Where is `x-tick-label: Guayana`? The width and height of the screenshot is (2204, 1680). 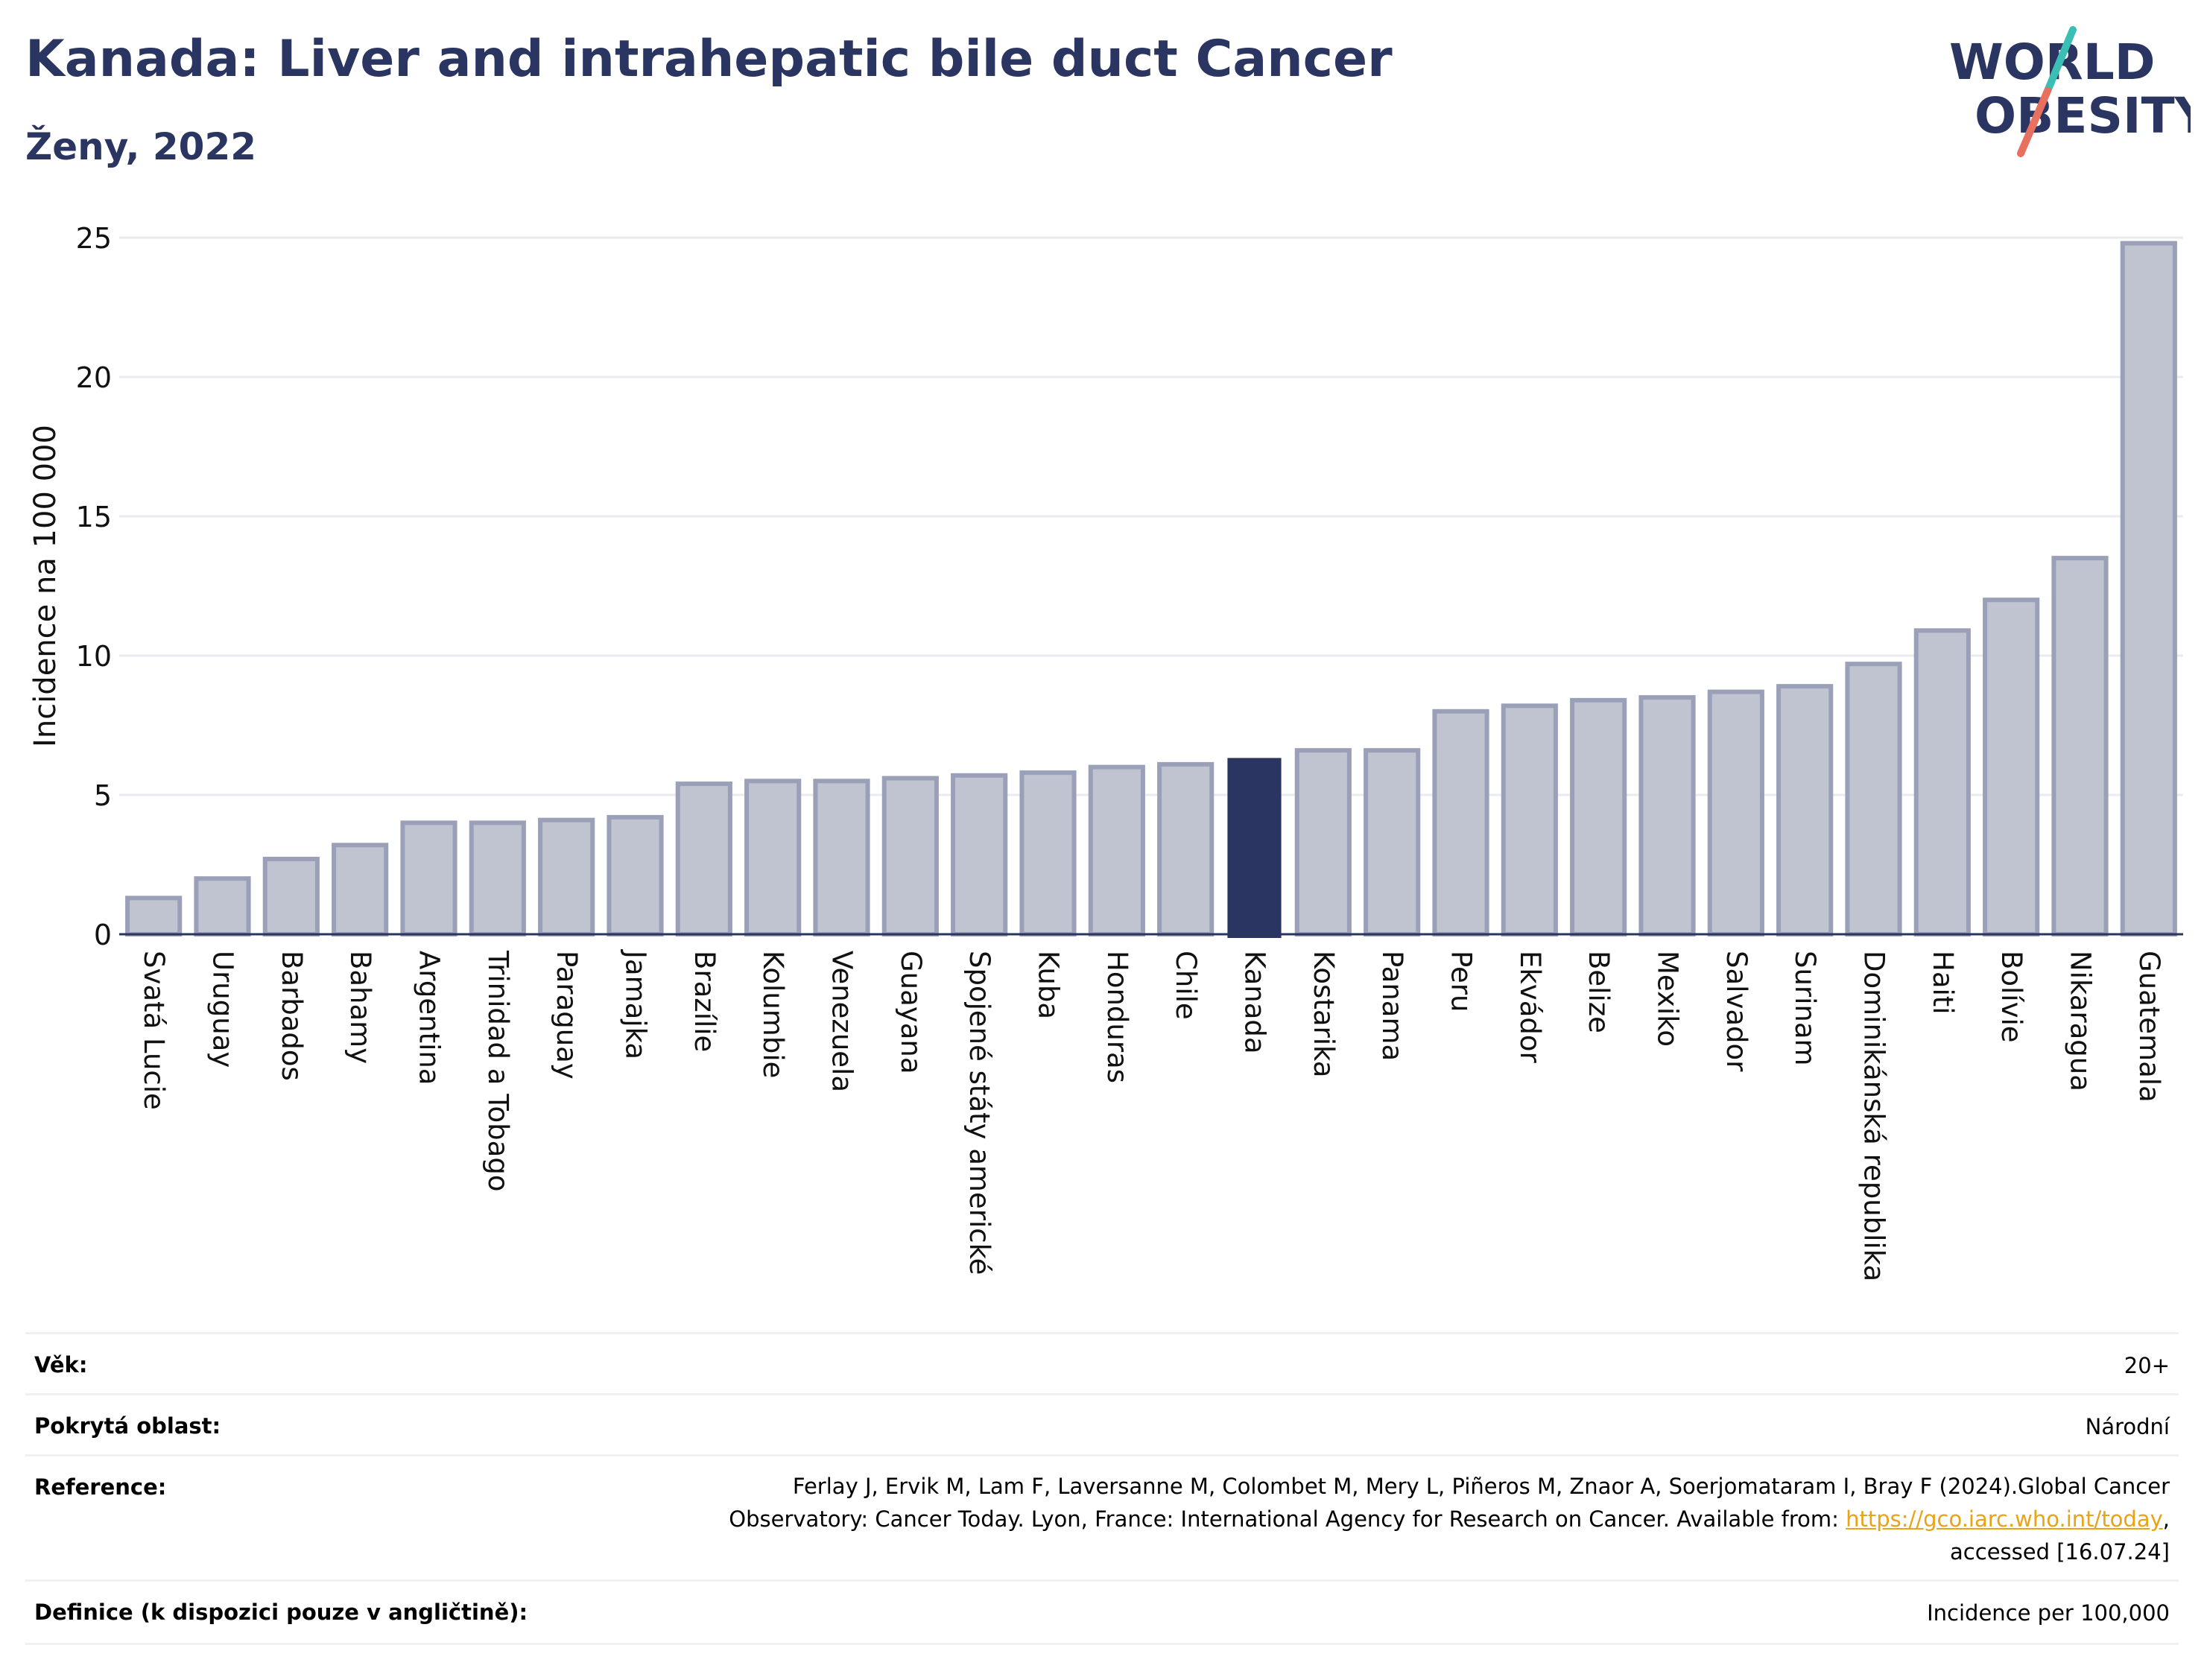 x-tick-label: Guayana is located at coordinates (911, 1012).